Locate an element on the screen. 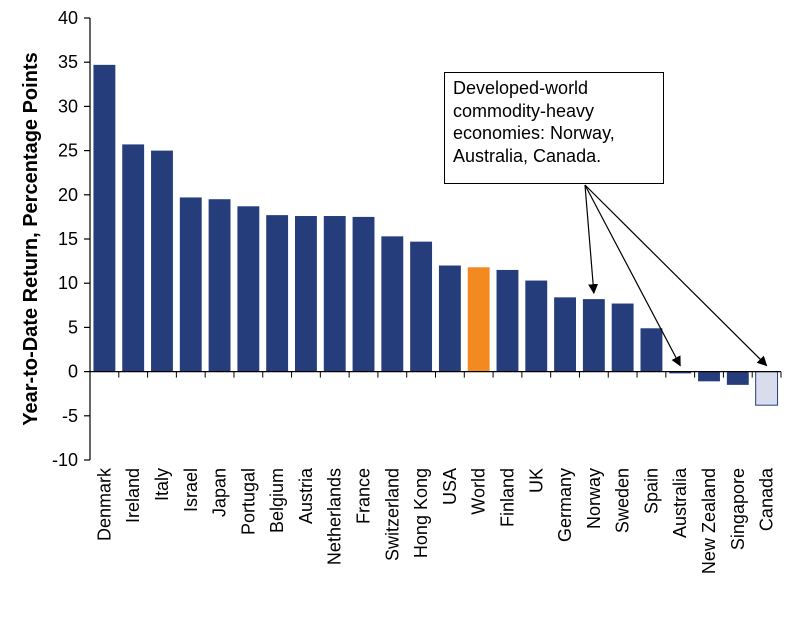 Image resolution: width=793 pixels, height=618 pixels. x-category-label: Norway is located at coordinates (594, 498).